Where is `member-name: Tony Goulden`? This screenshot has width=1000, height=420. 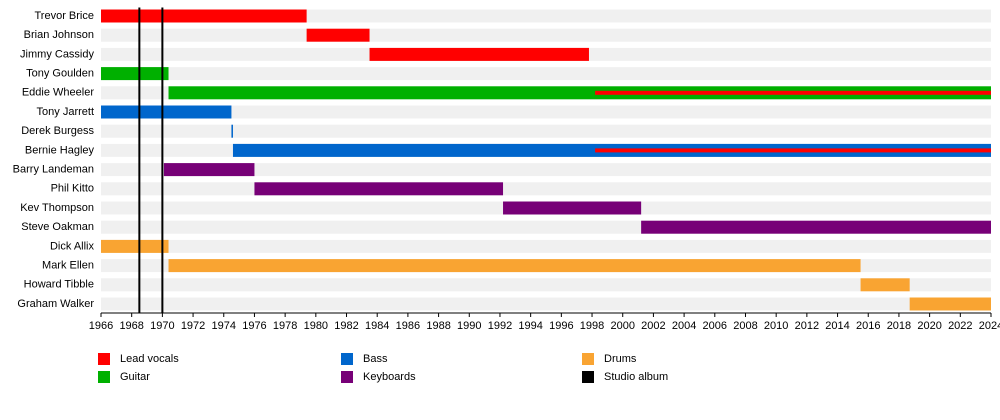
member-name: Tony Goulden is located at coordinates (60, 74).